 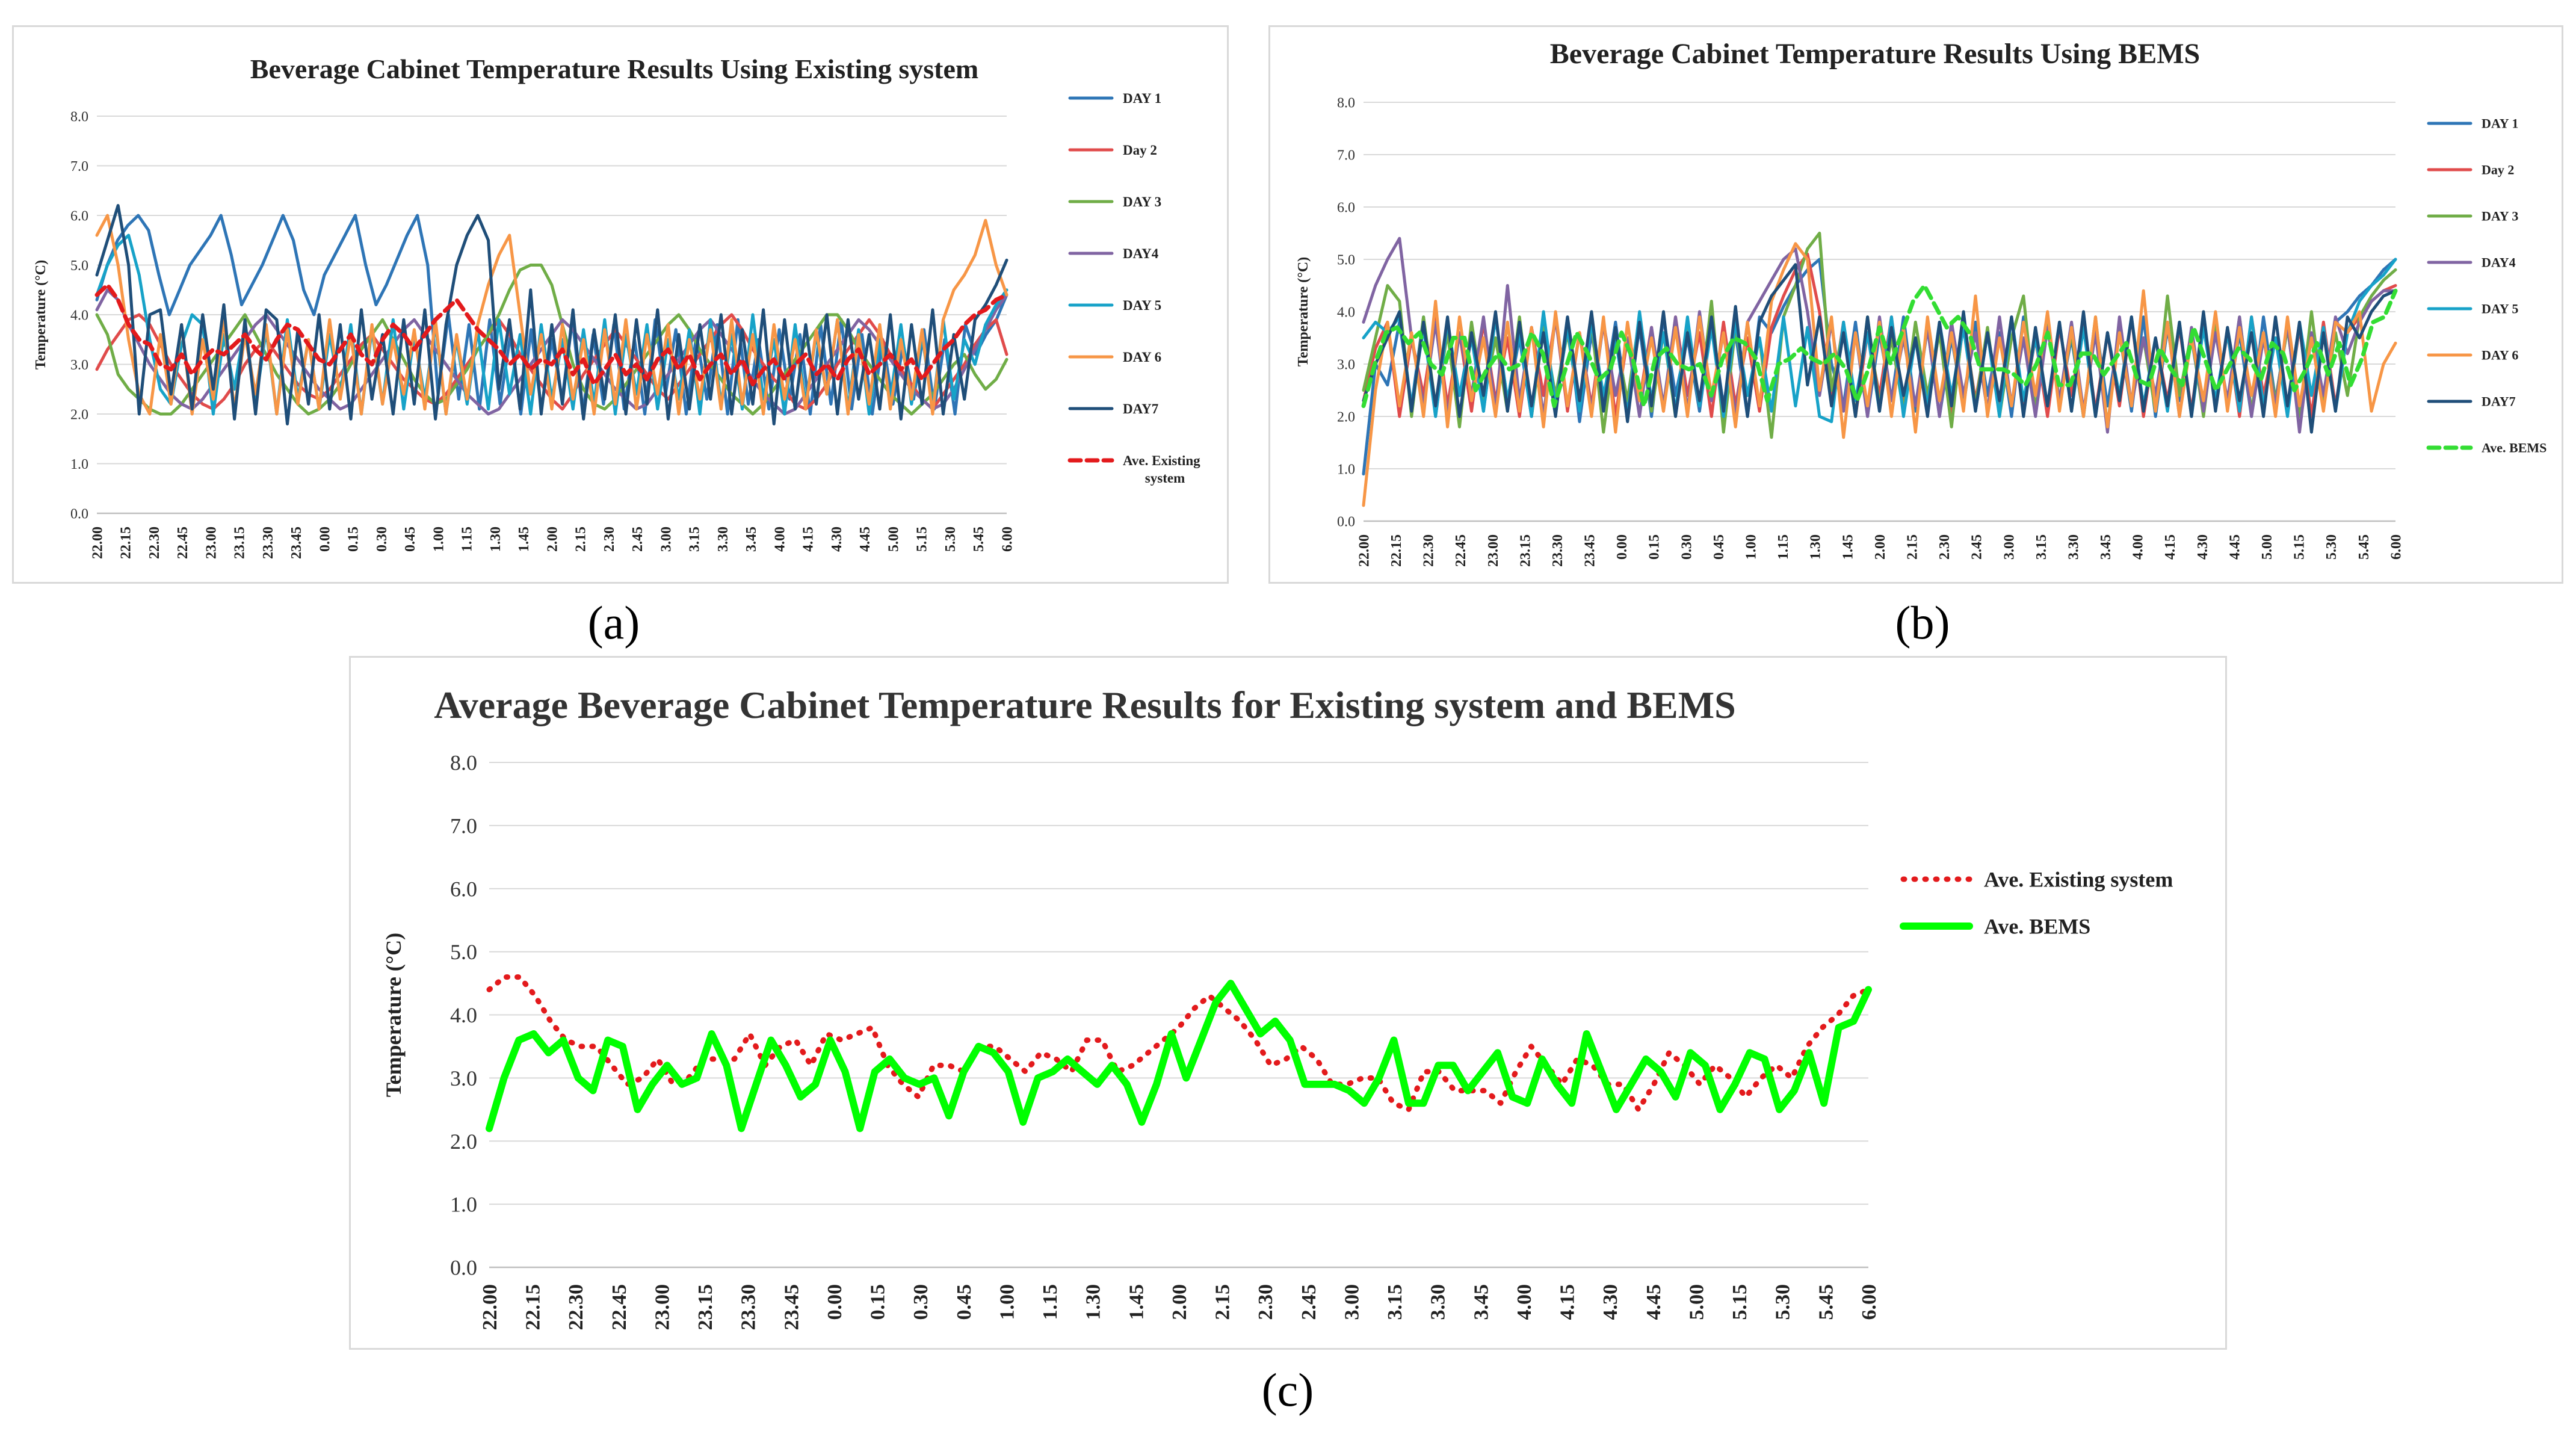 I want to click on chart-a-x-tick-label: 5.45, so click(x=979, y=539).